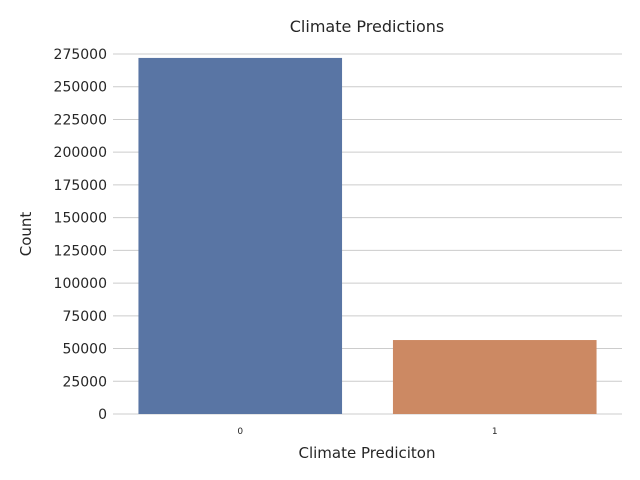 The width and height of the screenshot is (640, 480). I want to click on chart-title: Climate Predictions, so click(367, 26).